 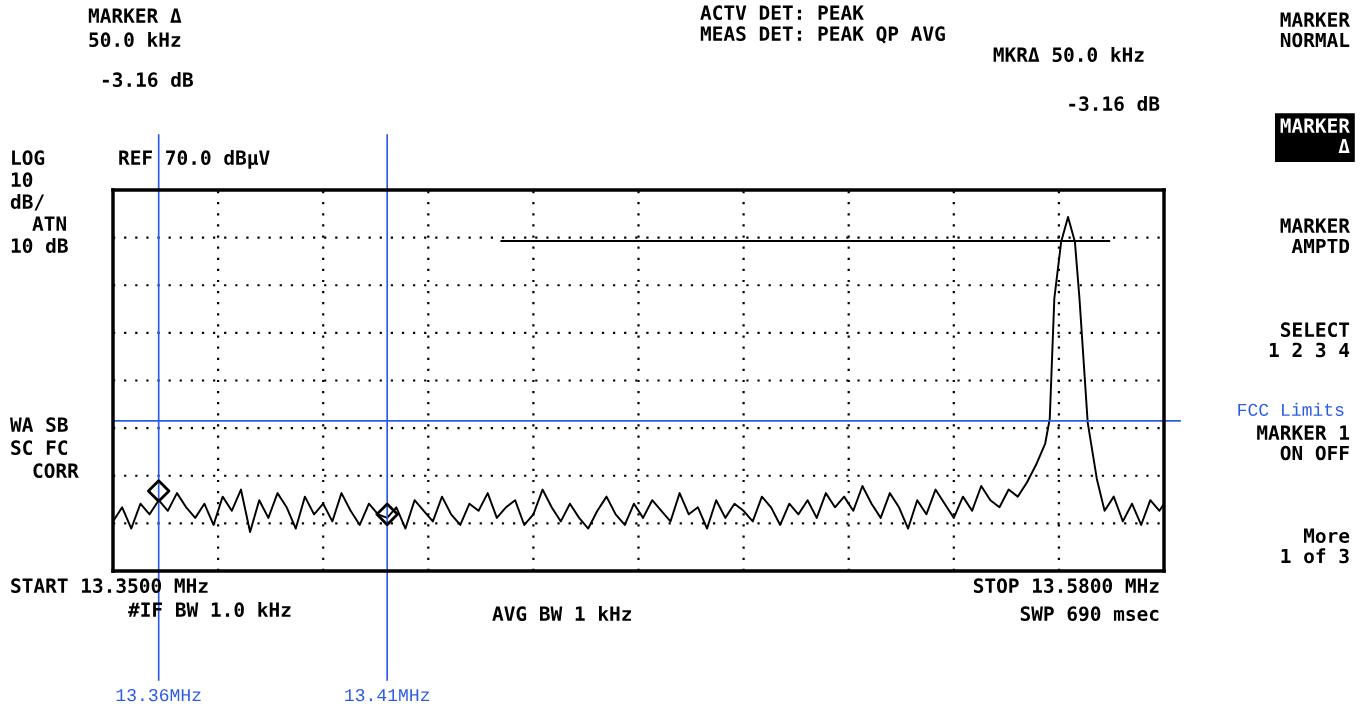 I want to click on text: MKRΔ 50.0 kHz, so click(x=1068, y=55).